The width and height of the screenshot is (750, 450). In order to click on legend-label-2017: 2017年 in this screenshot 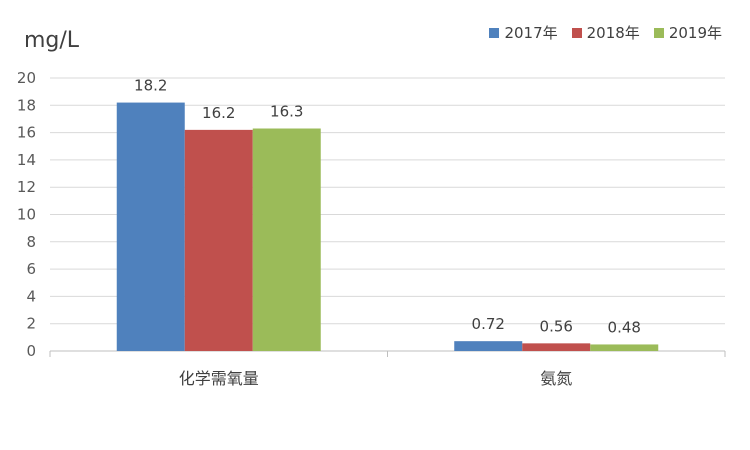, I will do `click(531, 33)`.